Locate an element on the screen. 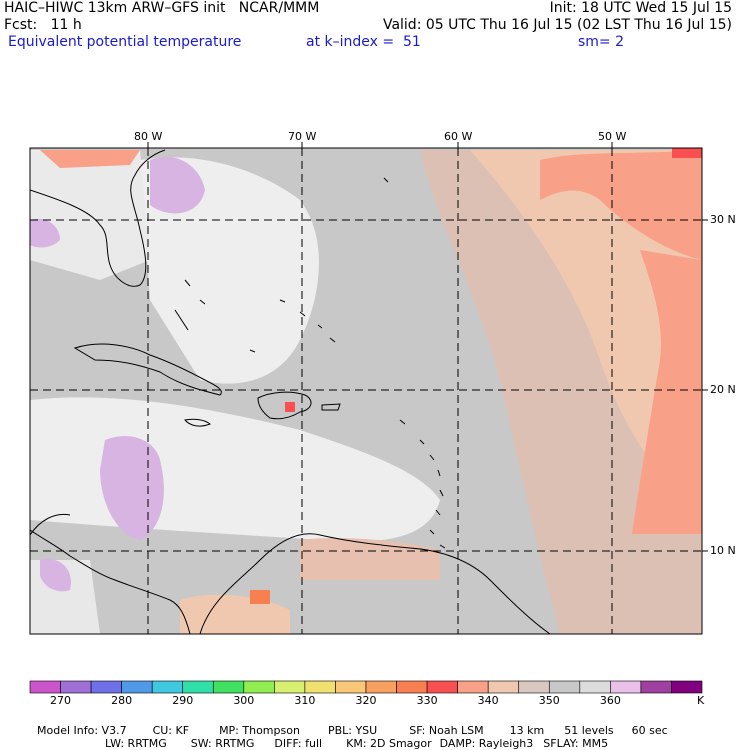 The image size is (740, 750). footer-sflay: SFLAY: MM5 is located at coordinates (576, 743).